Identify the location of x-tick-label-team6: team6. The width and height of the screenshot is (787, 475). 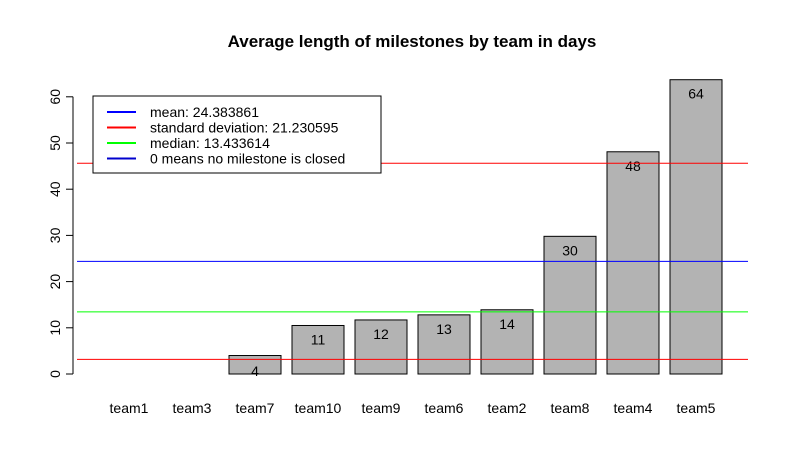
(444, 408).